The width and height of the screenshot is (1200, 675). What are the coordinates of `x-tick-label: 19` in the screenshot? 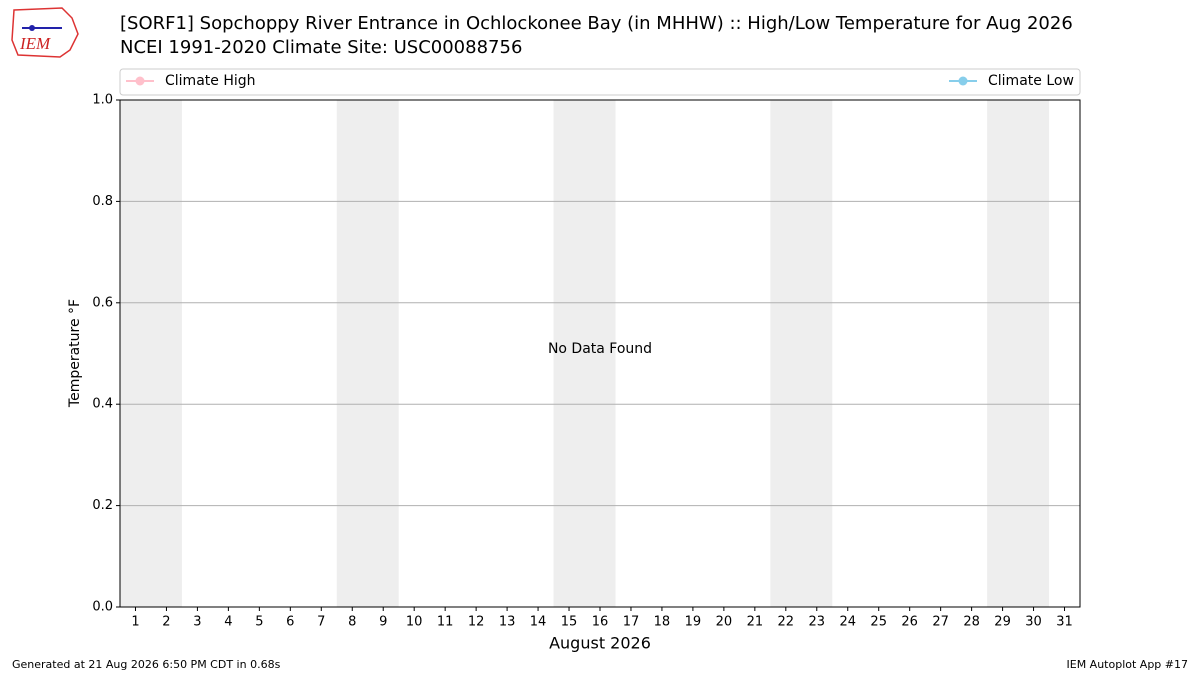 It's located at (693, 622).